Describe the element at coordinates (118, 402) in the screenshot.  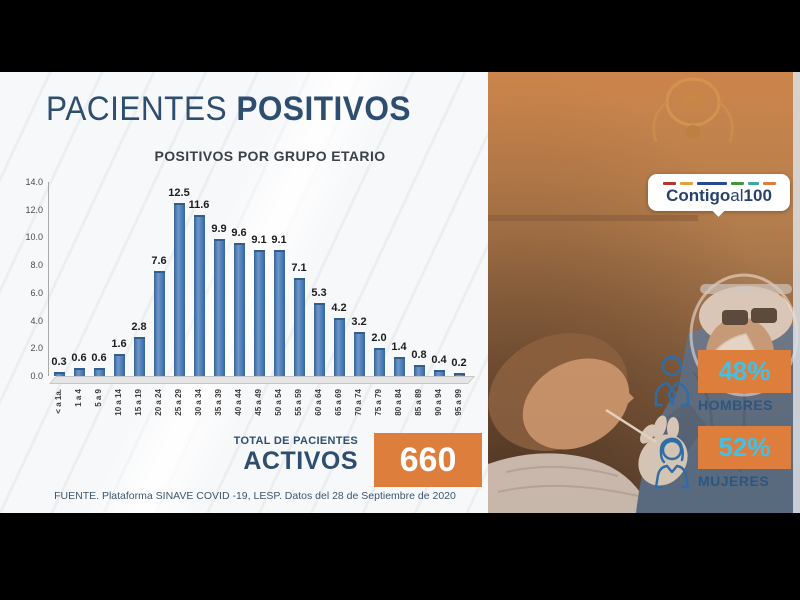
I see `x-axis-category-label: 10 a 14` at that location.